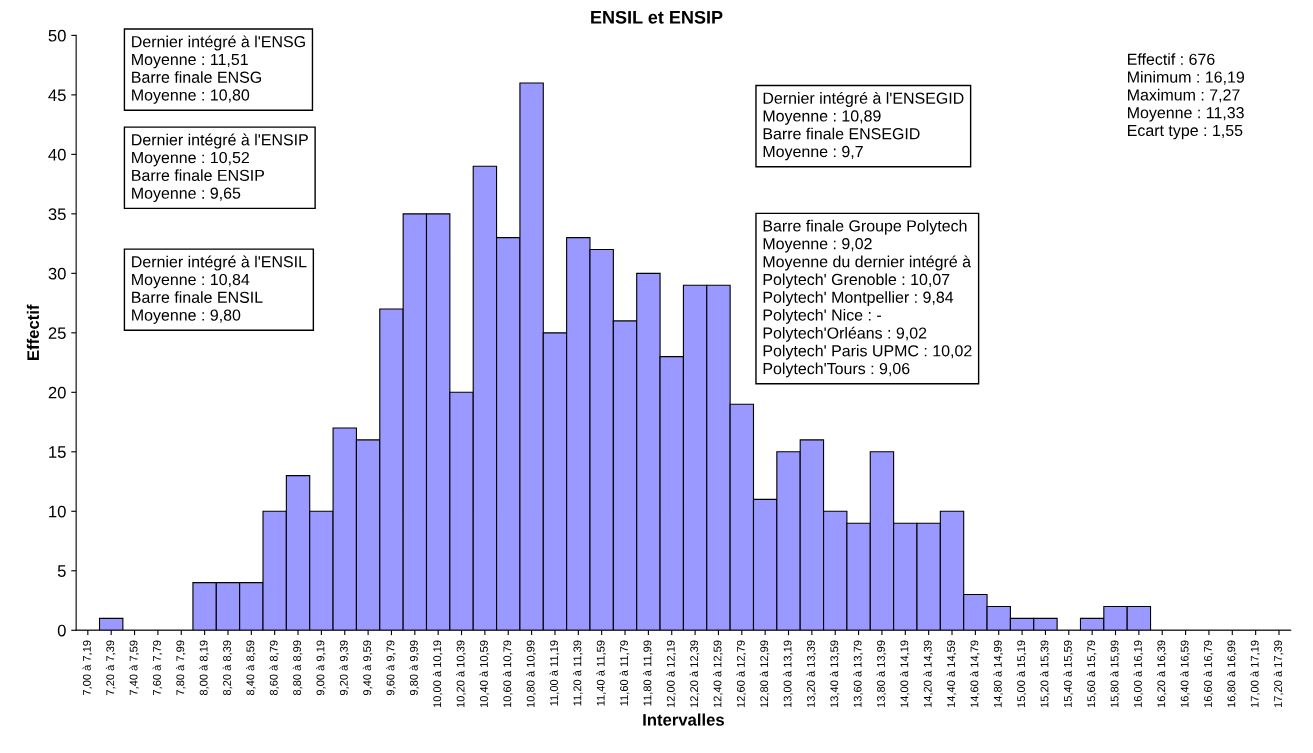 This screenshot has width=1313, height=753. Describe the element at coordinates (904, 674) in the screenshot. I see `x-tick-label: 14,00 à 14,19` at that location.